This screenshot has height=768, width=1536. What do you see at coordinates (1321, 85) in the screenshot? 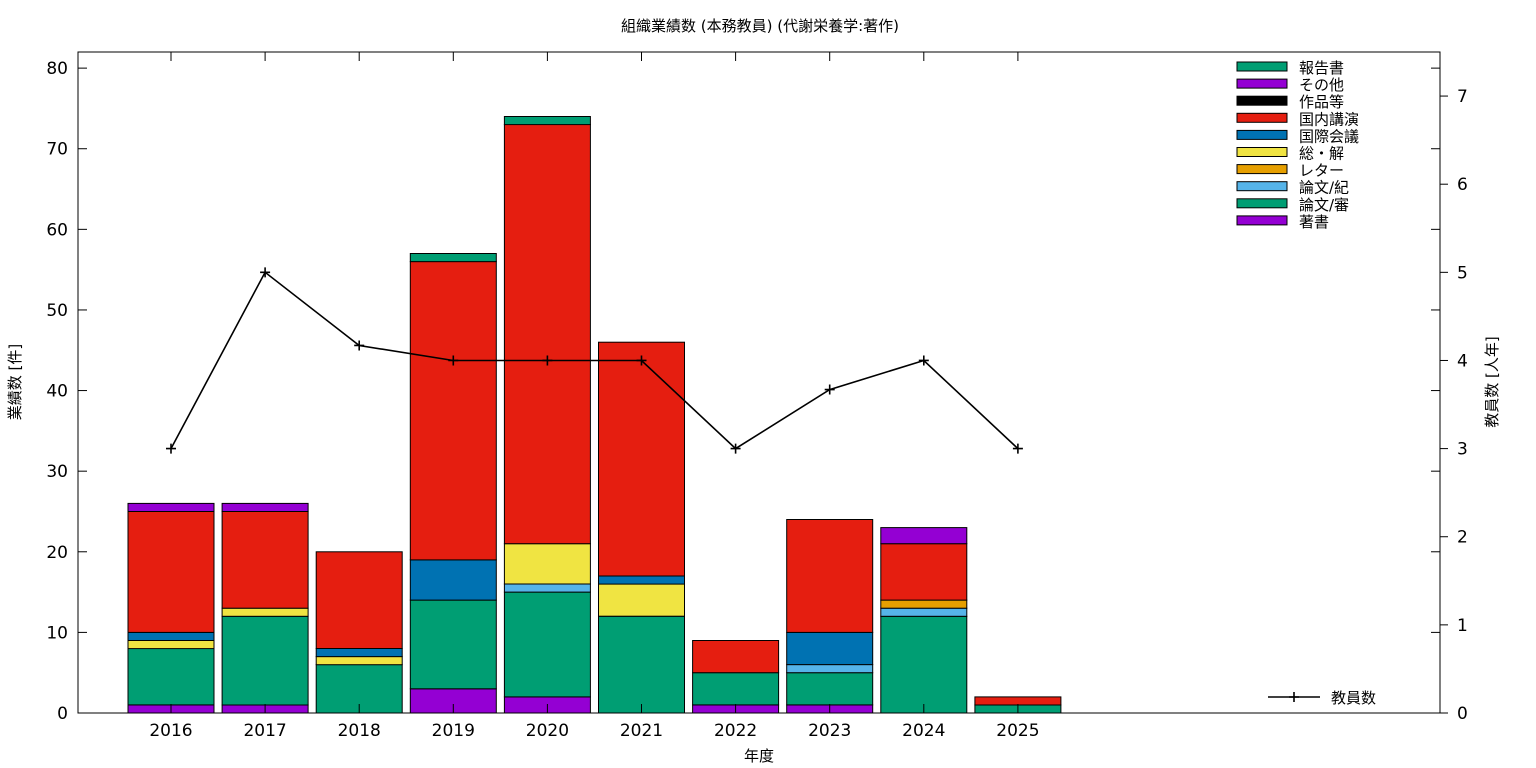
I see `legend-label-1: その他` at bounding box center [1321, 85].